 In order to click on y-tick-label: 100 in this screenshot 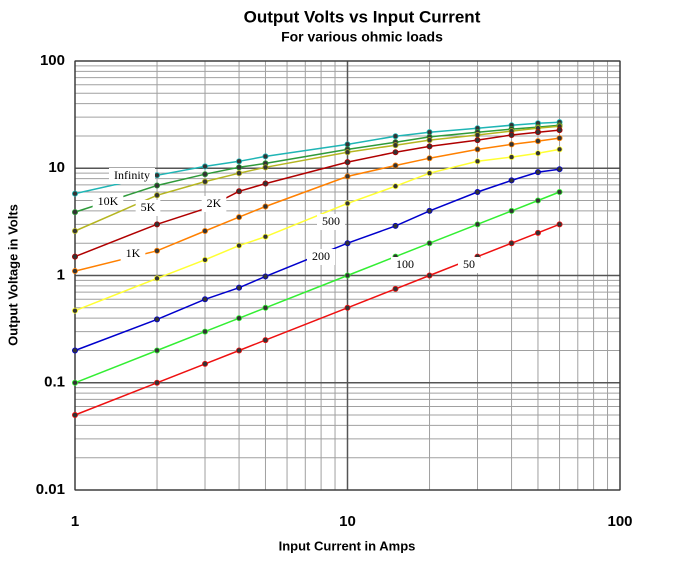, I will do `click(52, 60)`.